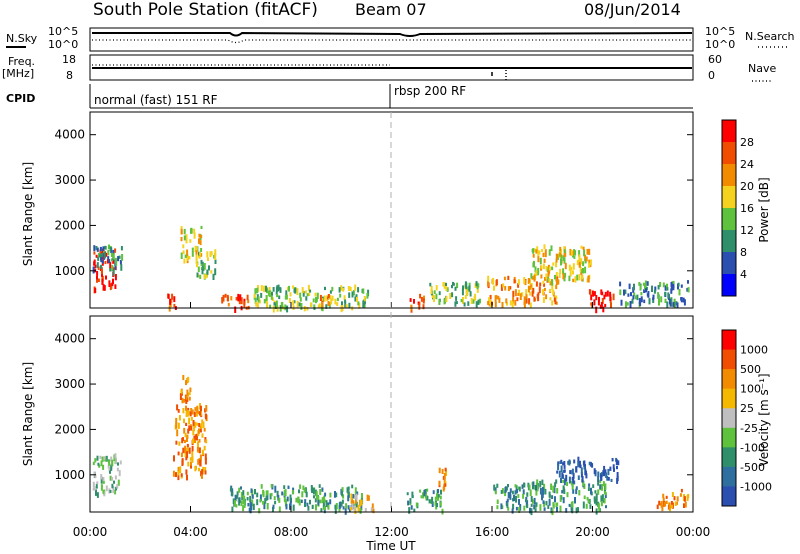  What do you see at coordinates (729, 418) in the screenshot?
I see `velocity-colorbar-frame` at bounding box center [729, 418].